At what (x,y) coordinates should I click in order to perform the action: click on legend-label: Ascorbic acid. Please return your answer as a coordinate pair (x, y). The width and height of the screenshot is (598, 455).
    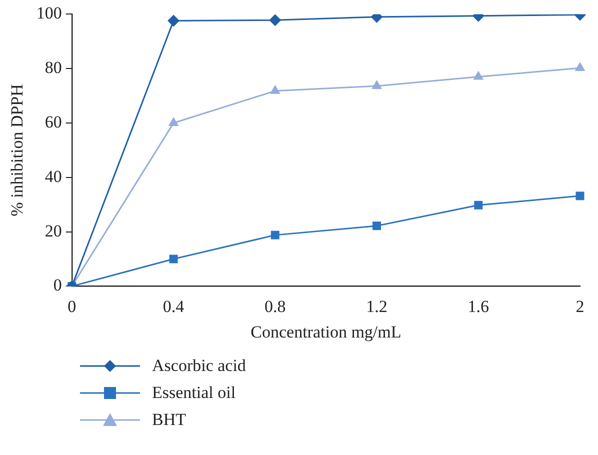
    Looking at the image, I should click on (199, 366).